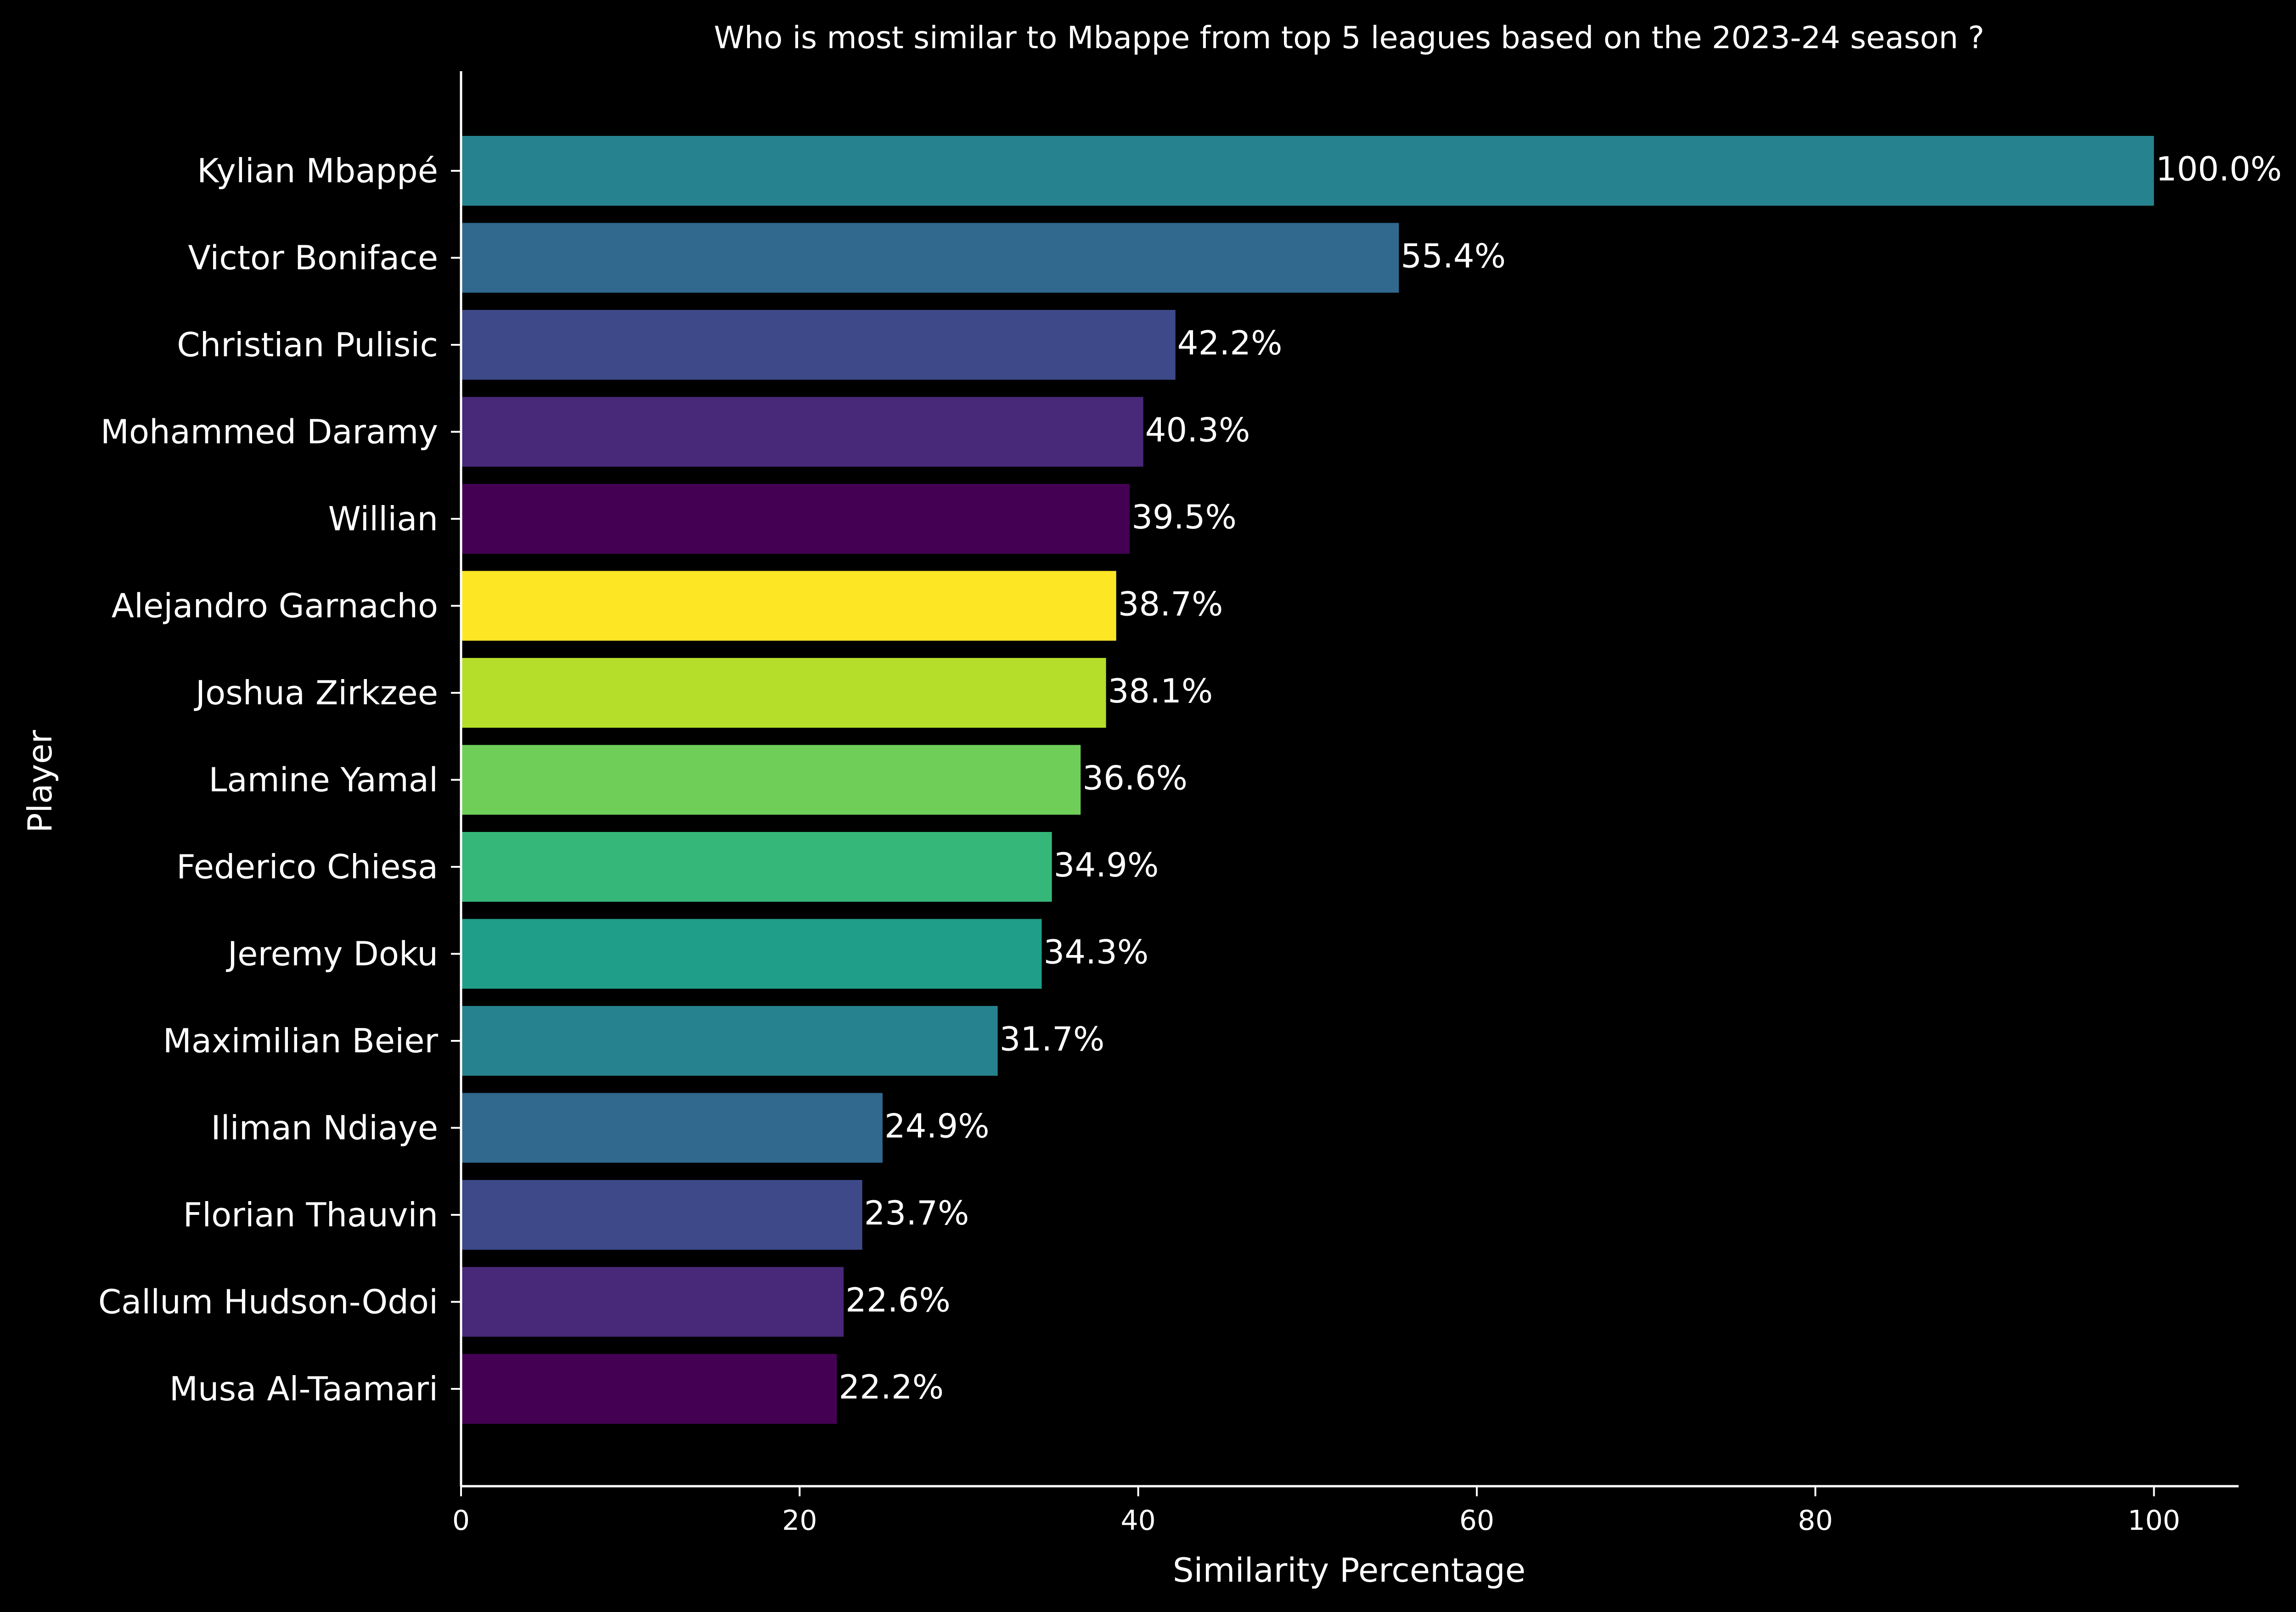 Image resolution: width=2296 pixels, height=1612 pixels. Describe the element at coordinates (1453, 256) in the screenshot. I see `value-label: 55.4%` at that location.